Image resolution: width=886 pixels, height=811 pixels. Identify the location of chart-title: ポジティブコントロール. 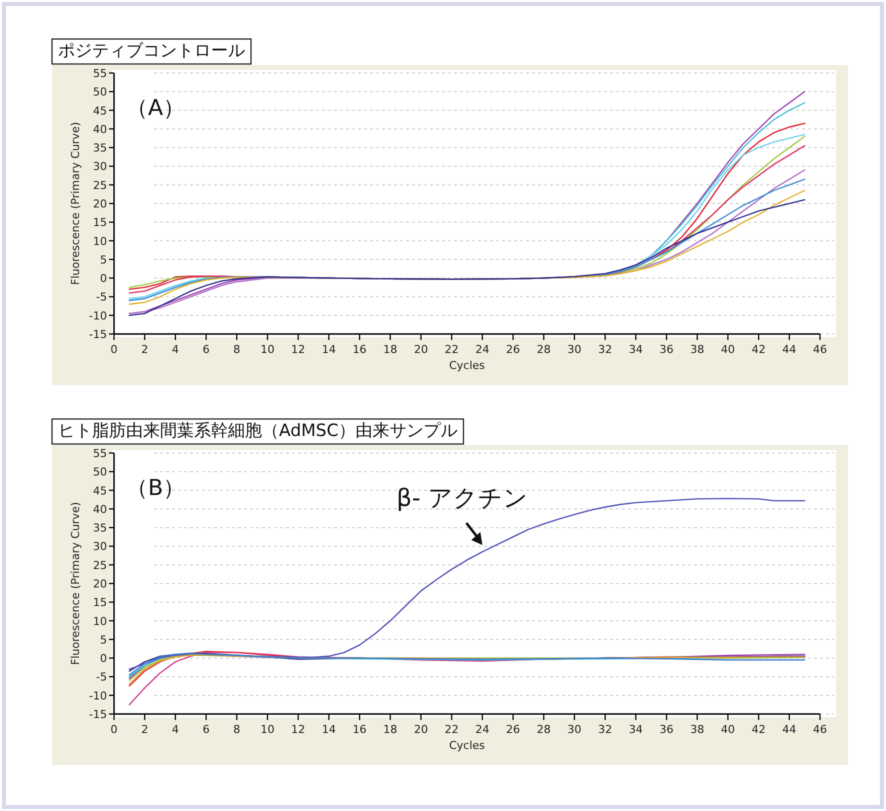
(151, 51).